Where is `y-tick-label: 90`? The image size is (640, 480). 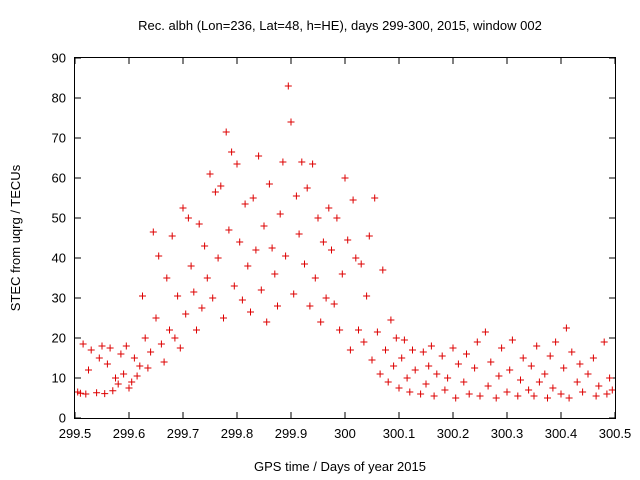 y-tick-label: 90 is located at coordinates (59, 58).